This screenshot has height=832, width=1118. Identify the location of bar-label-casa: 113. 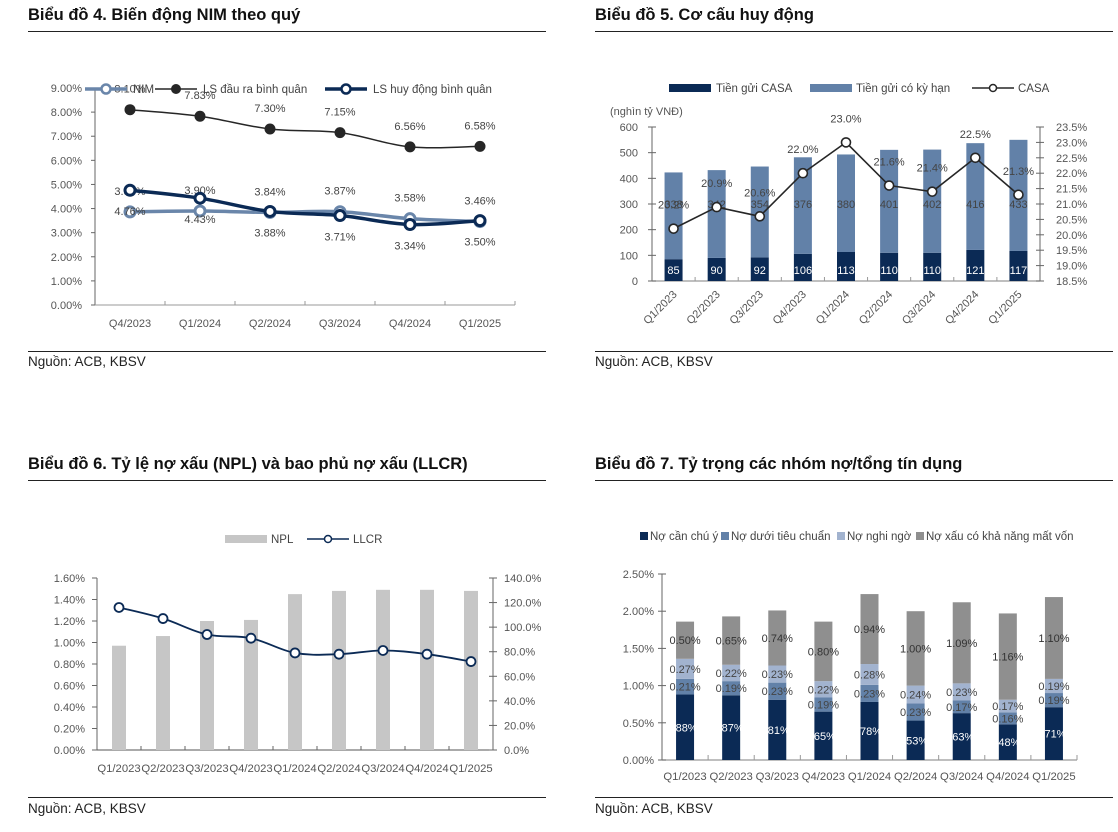
(846, 271).